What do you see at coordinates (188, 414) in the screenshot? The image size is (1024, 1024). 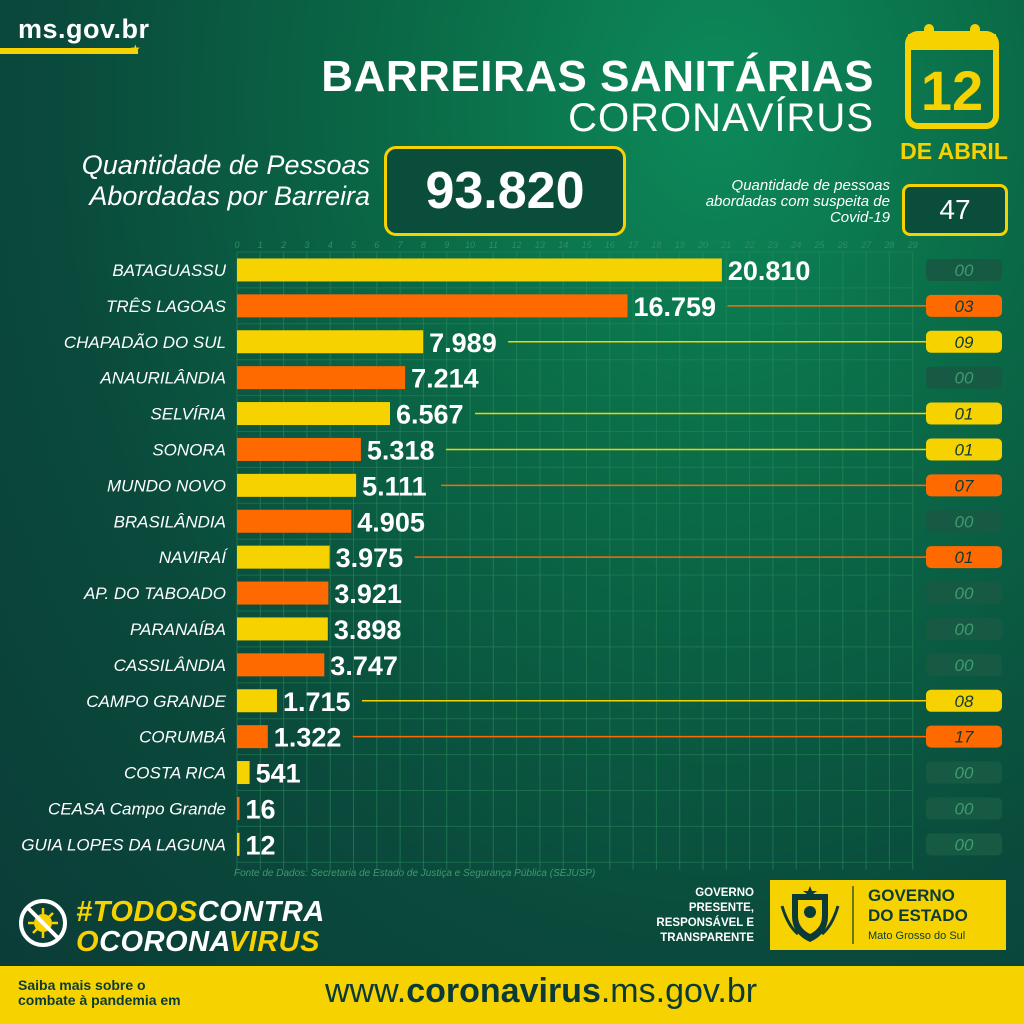 I see `category-label: SELVÍRIA` at bounding box center [188, 414].